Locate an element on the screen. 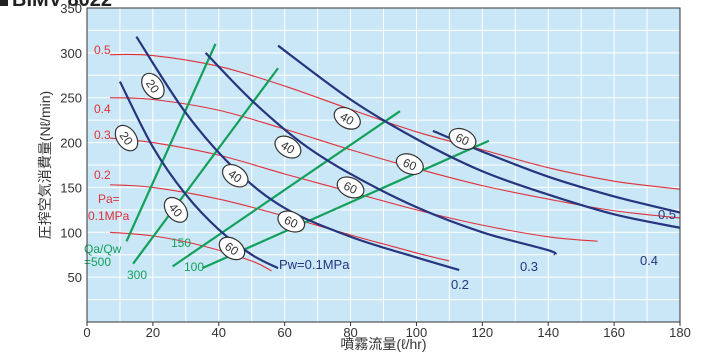  water-pressure-curve is located at coordinates (198, 175).